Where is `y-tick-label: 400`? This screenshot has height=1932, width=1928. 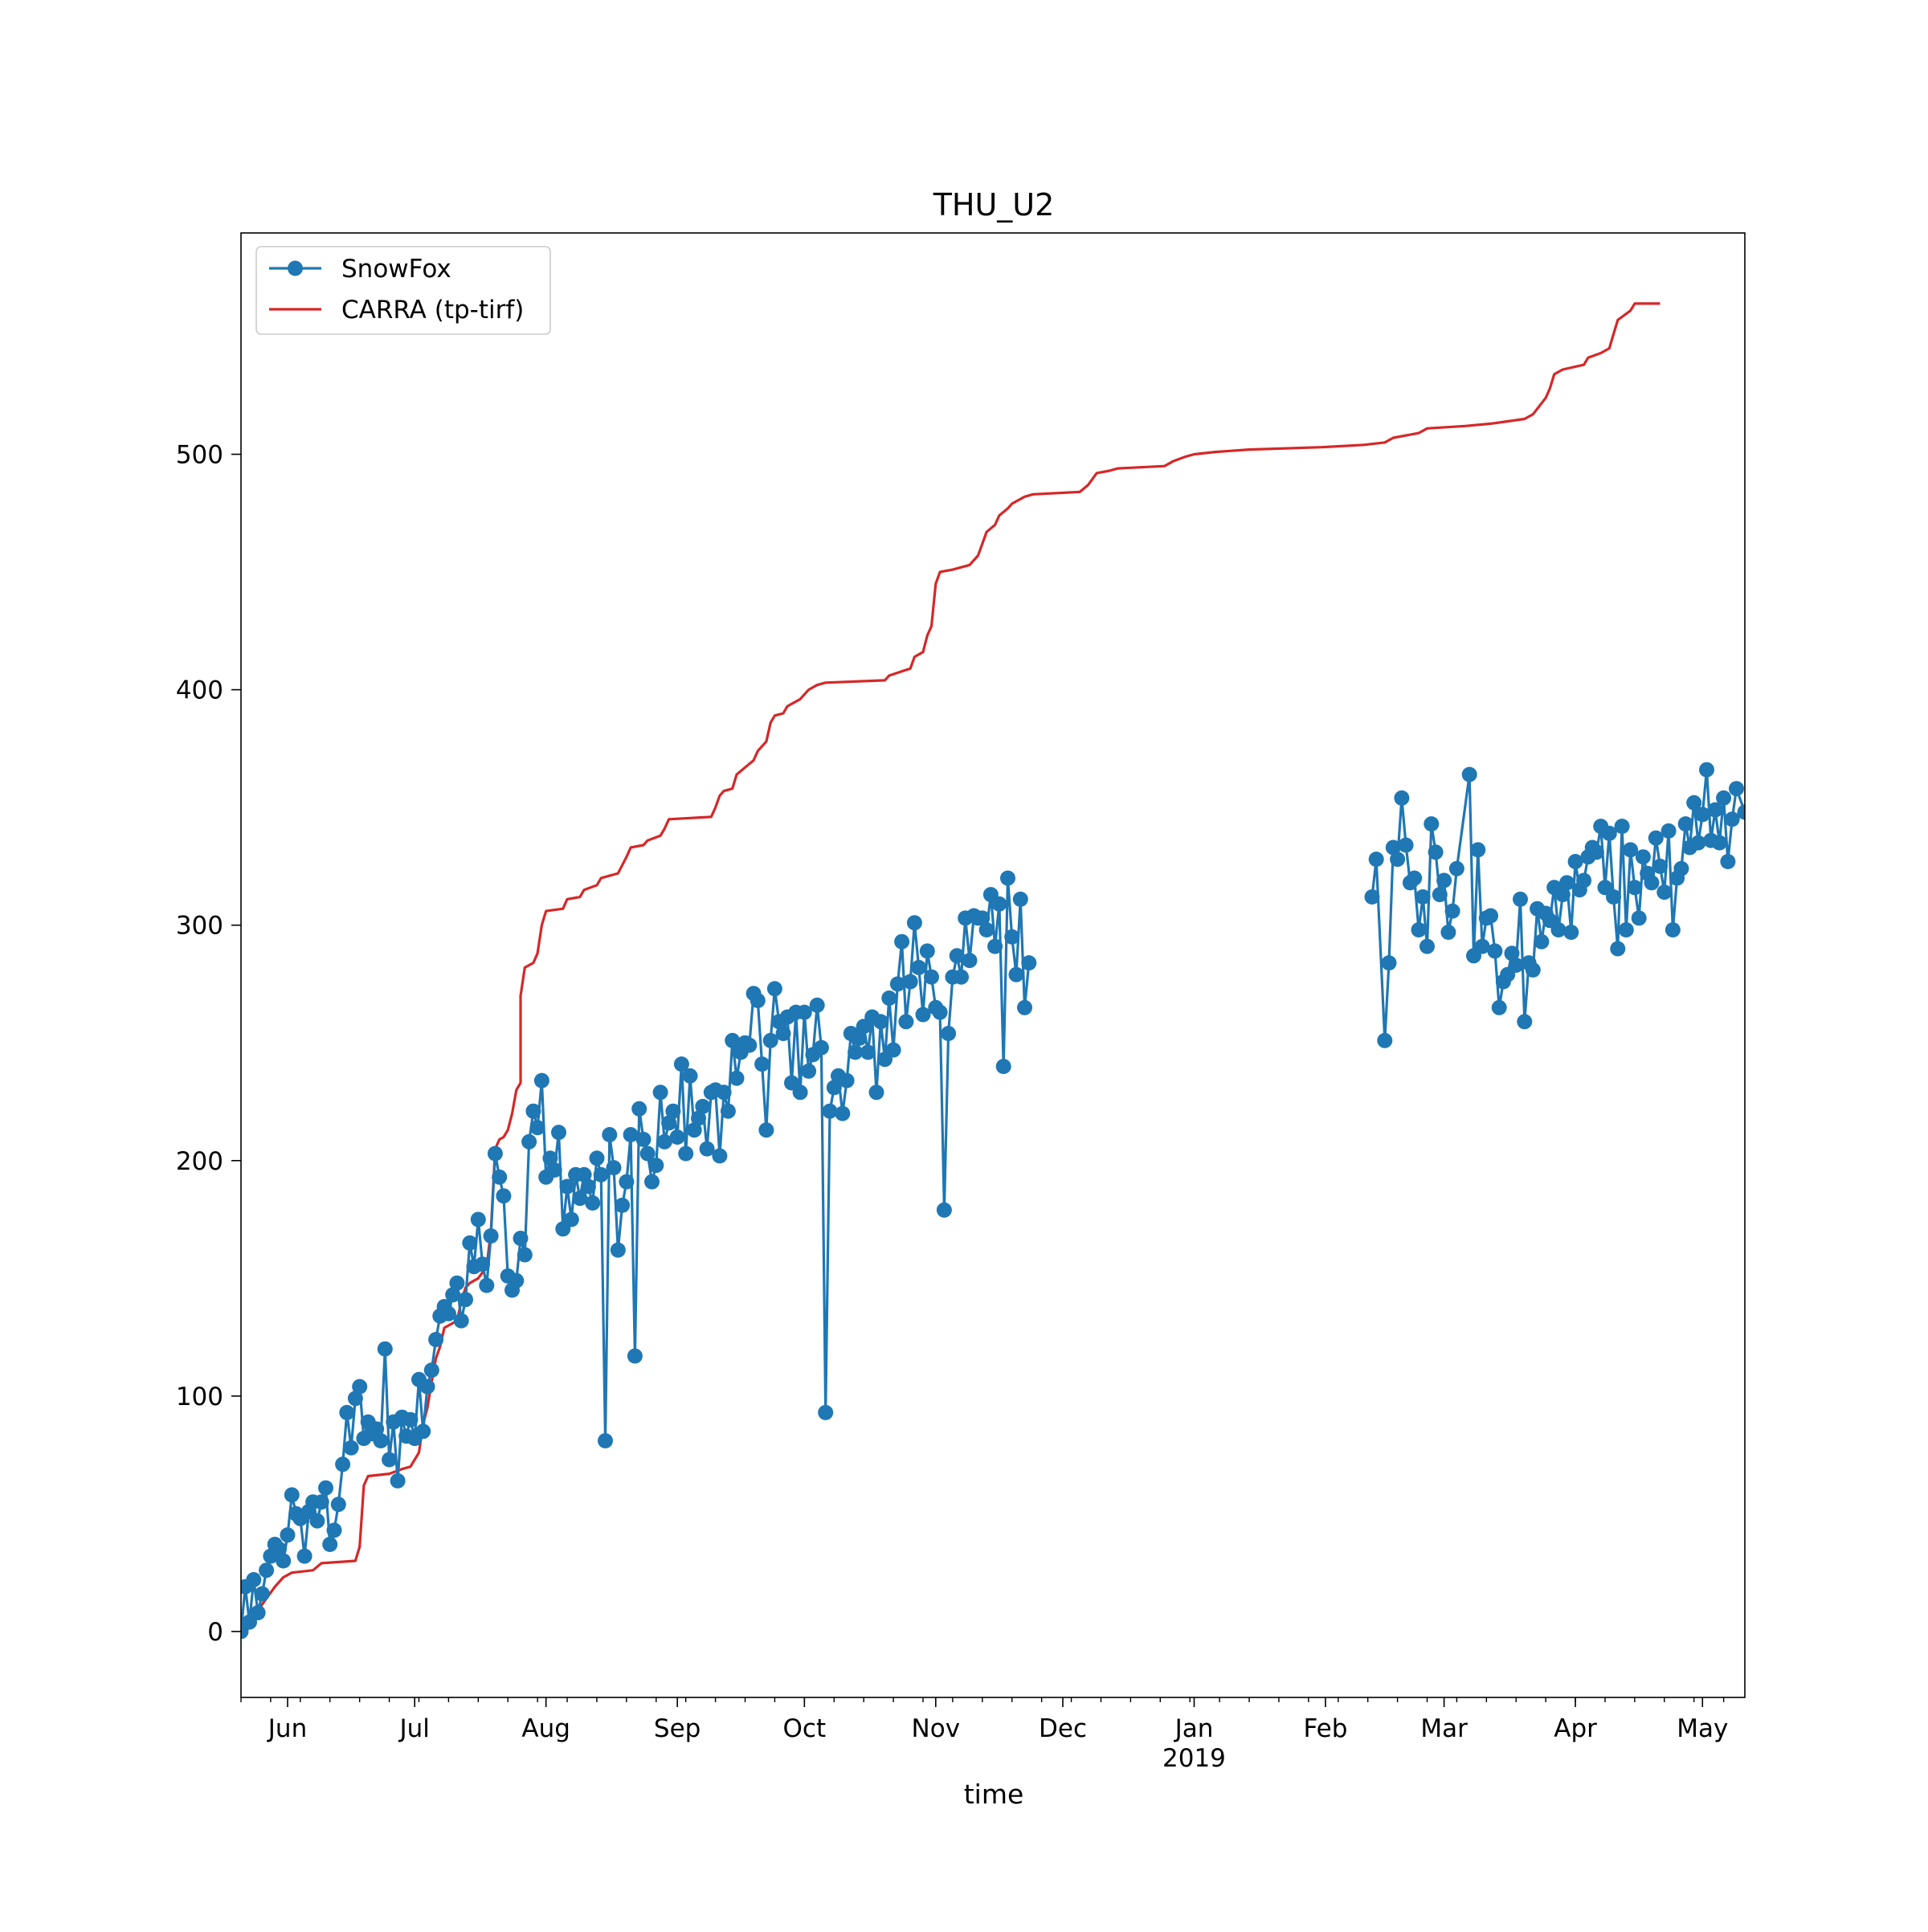
y-tick-label: 400 is located at coordinates (199, 690).